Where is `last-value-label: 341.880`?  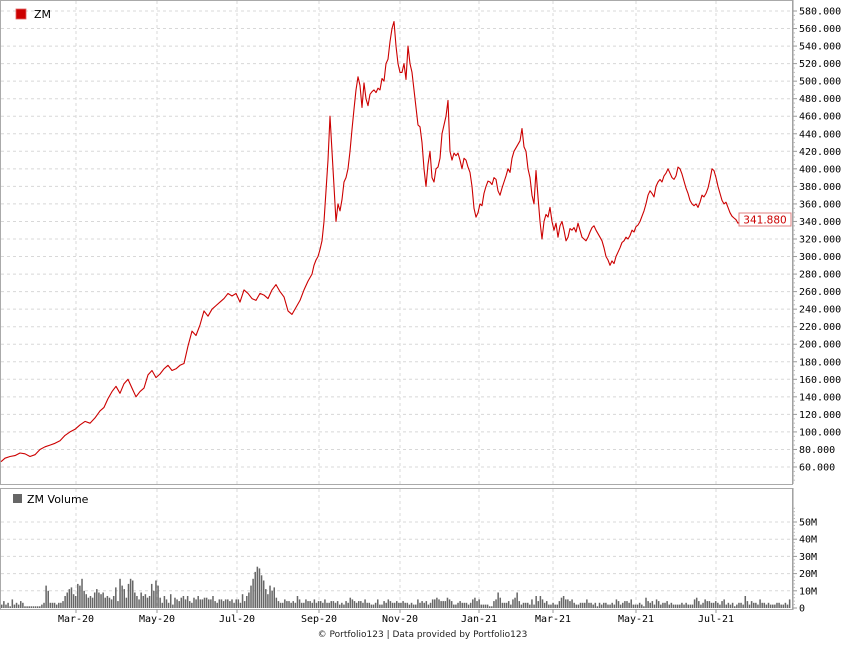 last-value-label: 341.880 is located at coordinates (764, 221).